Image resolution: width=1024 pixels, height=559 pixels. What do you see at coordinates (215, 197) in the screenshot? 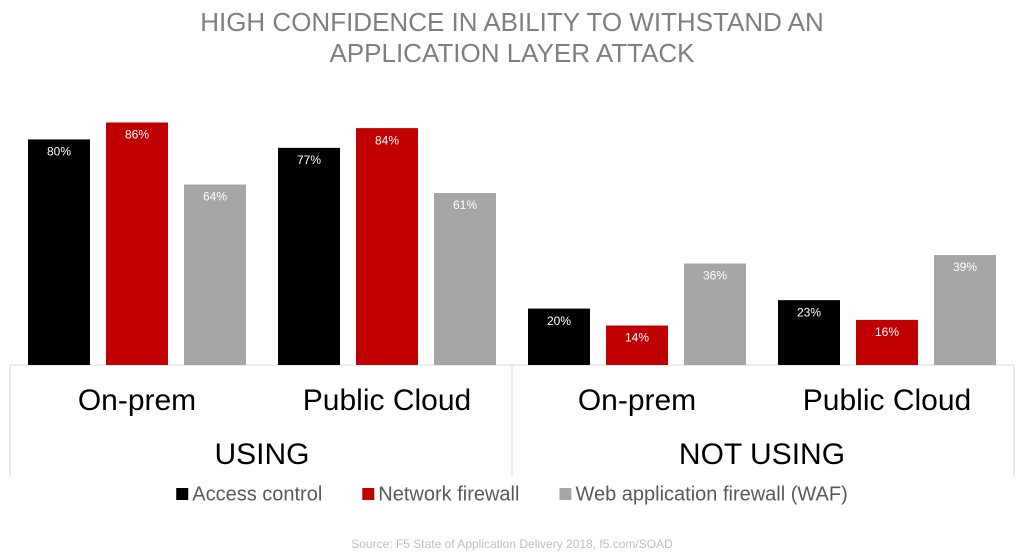
I see `value-label: 64%` at bounding box center [215, 197].